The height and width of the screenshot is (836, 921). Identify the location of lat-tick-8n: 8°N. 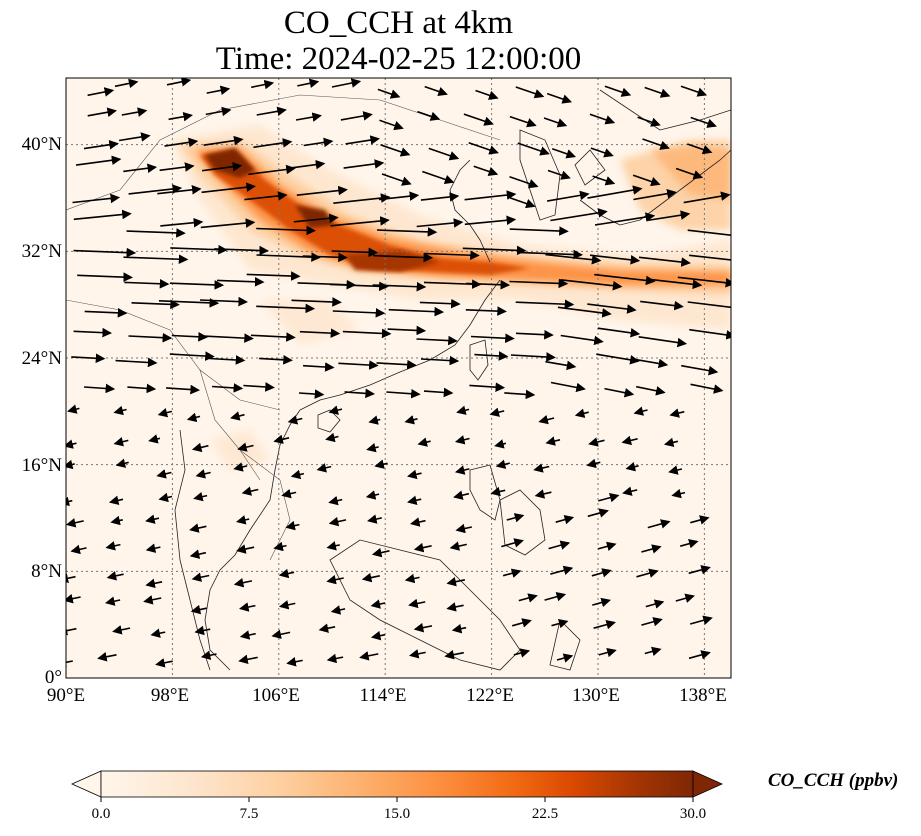
(46, 571).